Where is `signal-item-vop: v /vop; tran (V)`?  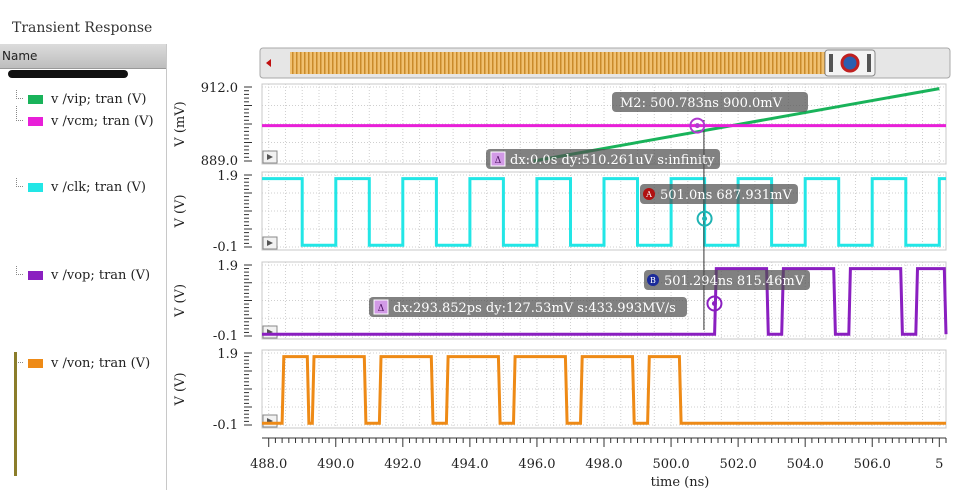
signal-item-vop: v /vop; tran (V) is located at coordinates (89, 275).